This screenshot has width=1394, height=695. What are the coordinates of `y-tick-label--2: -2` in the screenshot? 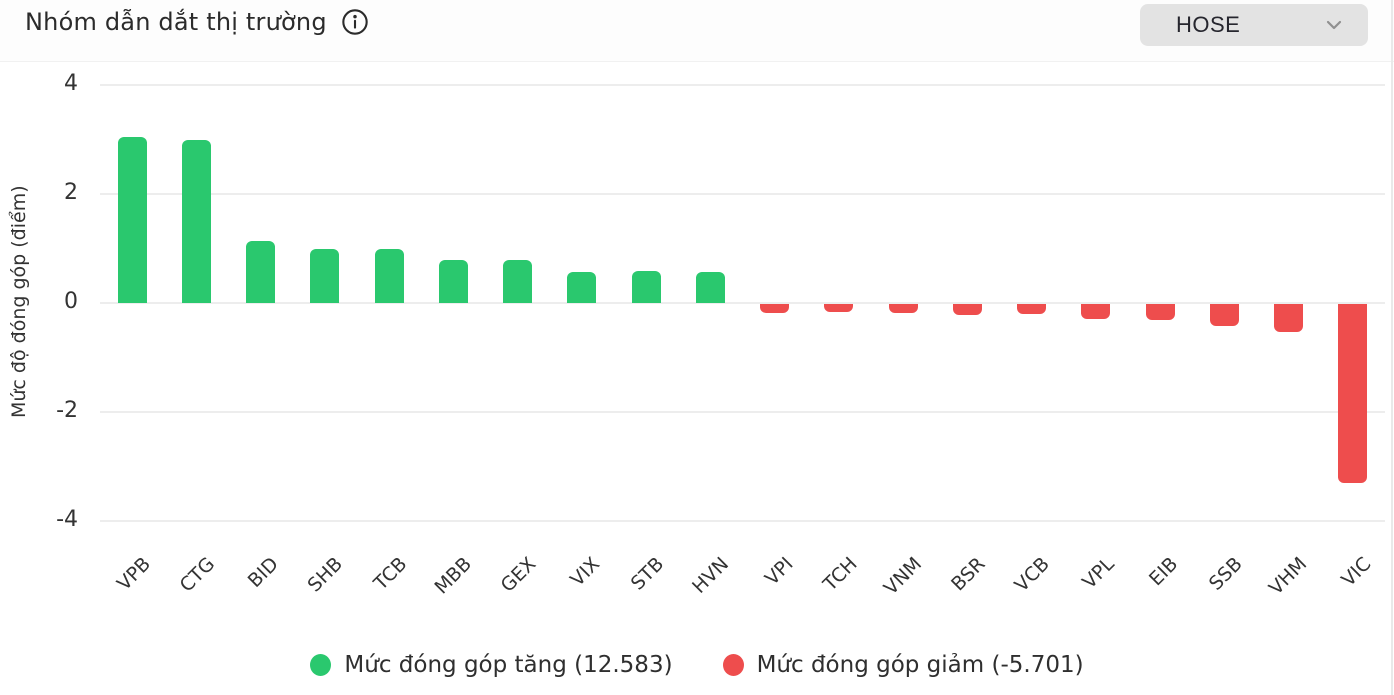 It's located at (67, 410).